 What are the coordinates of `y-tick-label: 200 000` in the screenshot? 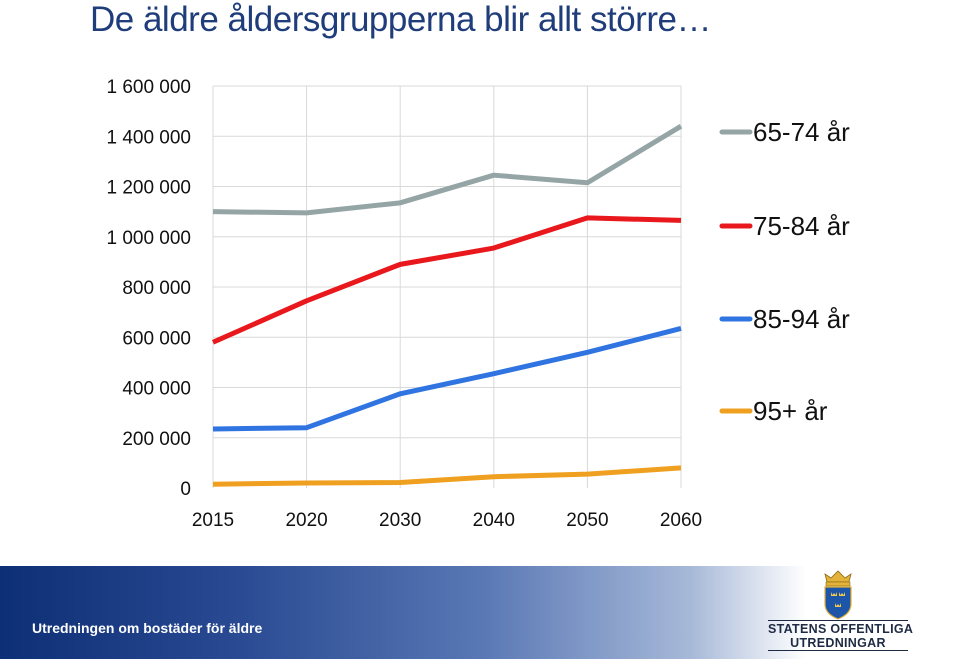 It's located at (156, 439).